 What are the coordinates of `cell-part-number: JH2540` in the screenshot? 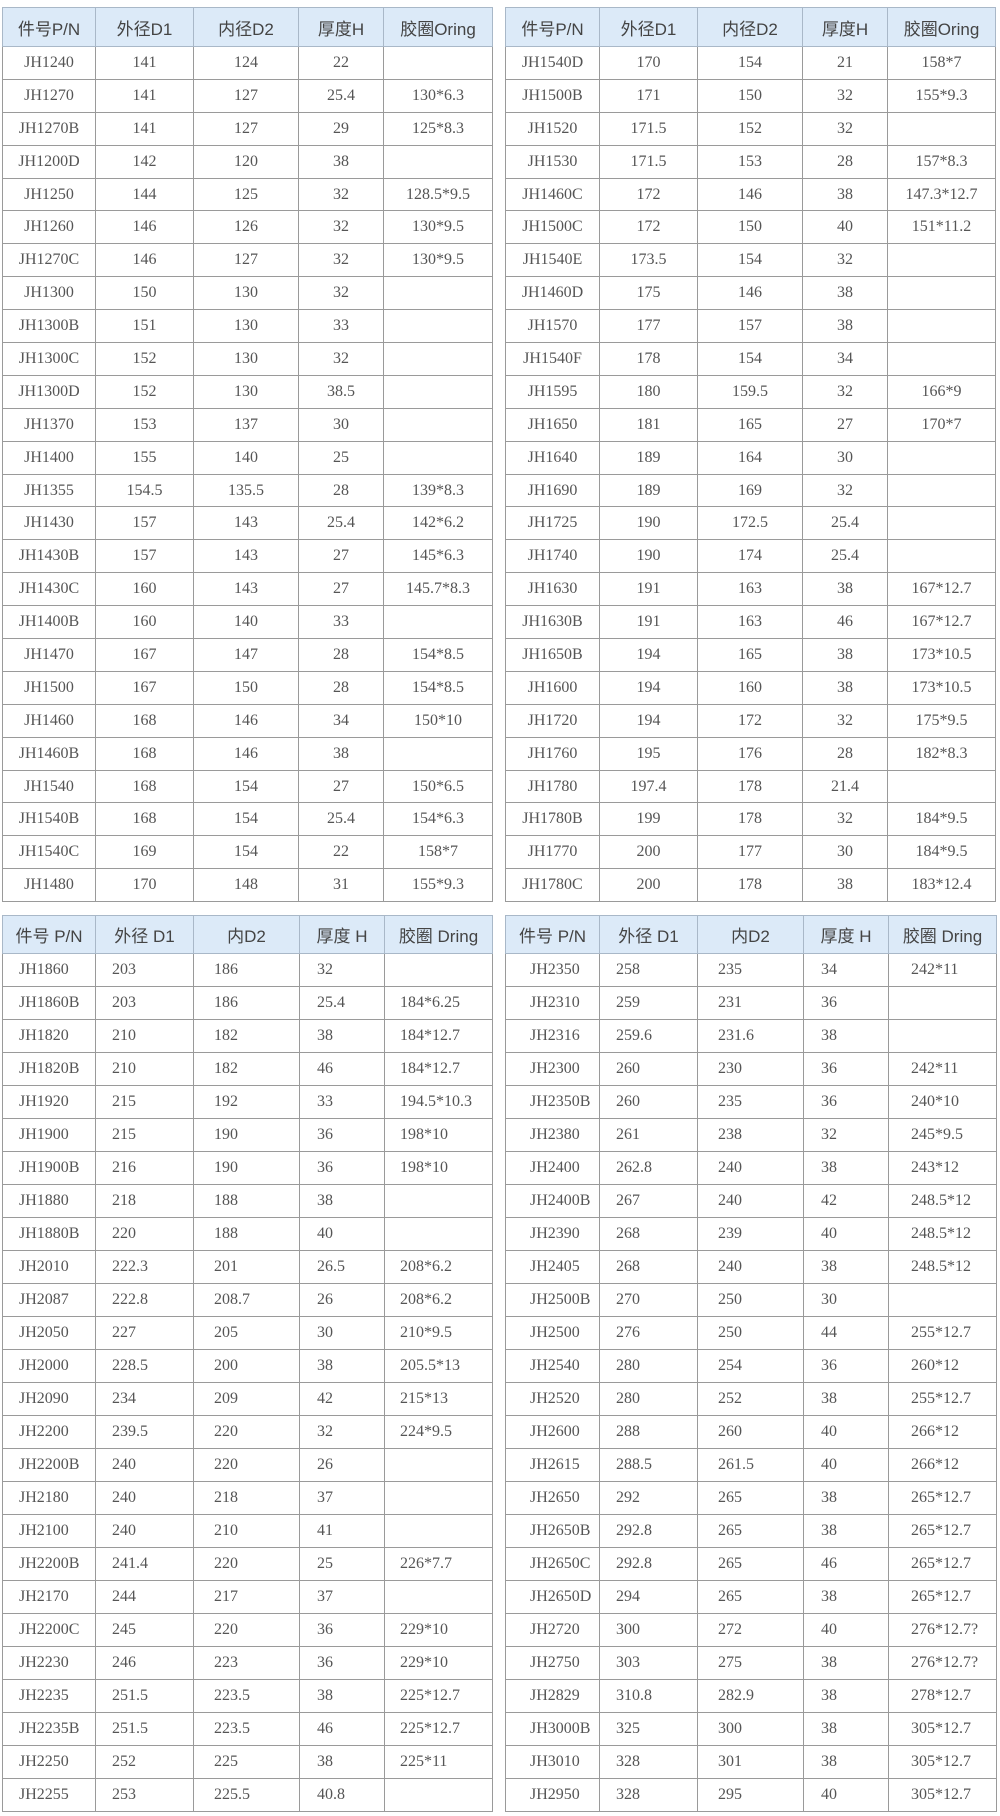 It's located at (552, 1366).